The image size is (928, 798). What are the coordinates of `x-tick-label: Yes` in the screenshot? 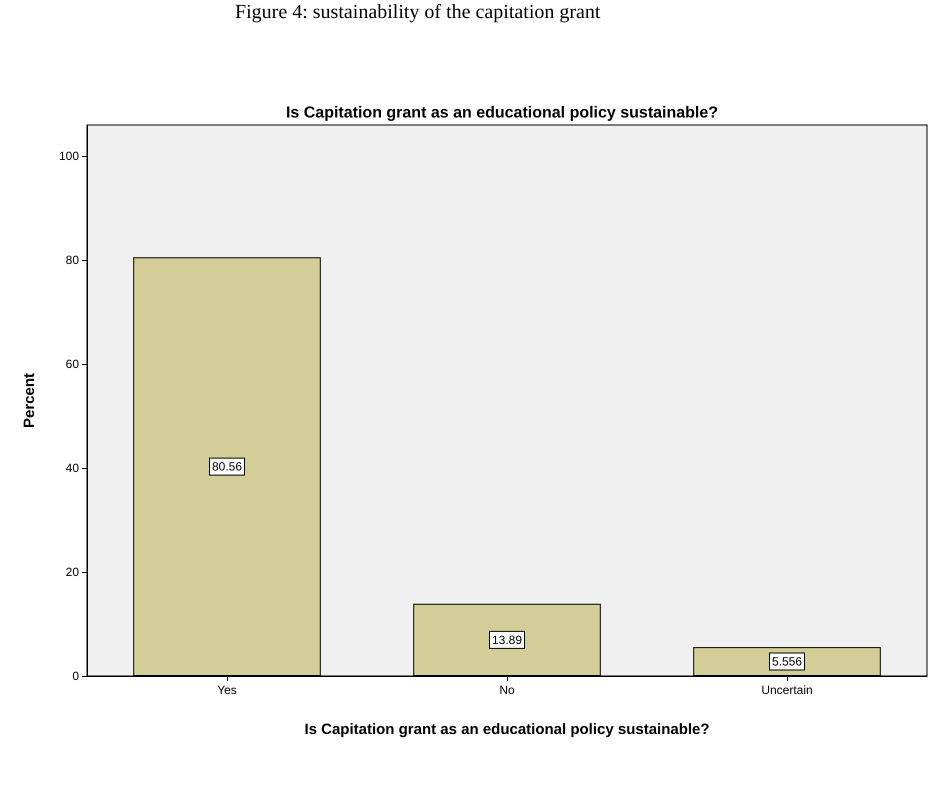 It's located at (227, 690).